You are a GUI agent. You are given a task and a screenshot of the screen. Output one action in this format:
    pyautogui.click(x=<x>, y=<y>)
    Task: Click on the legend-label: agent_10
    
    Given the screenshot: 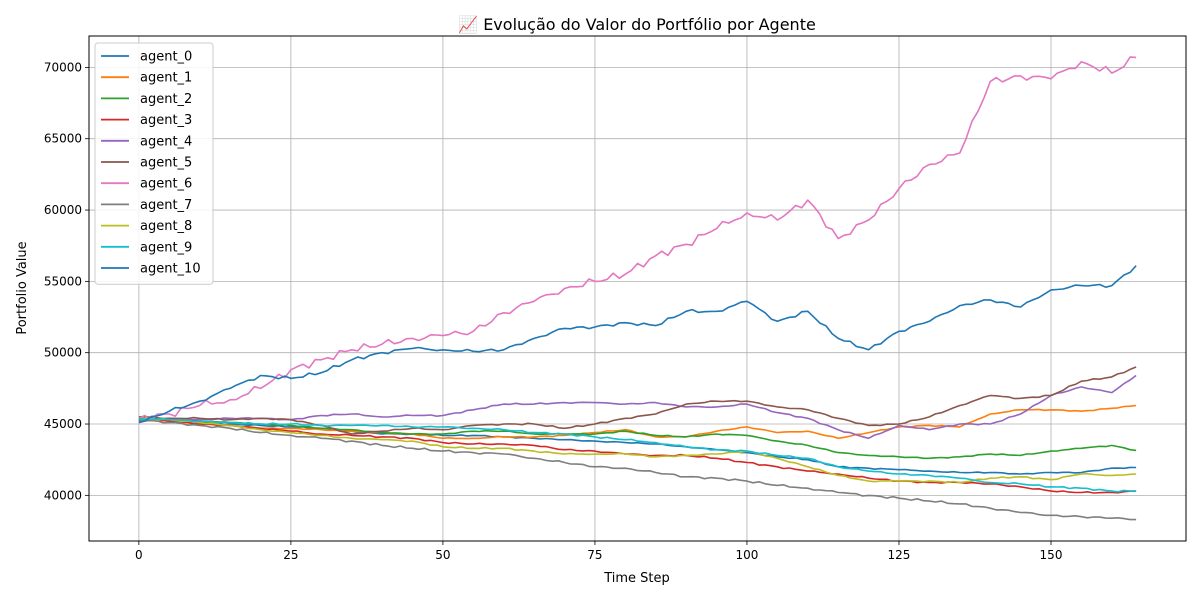 What is the action you would take?
    pyautogui.click(x=170, y=269)
    